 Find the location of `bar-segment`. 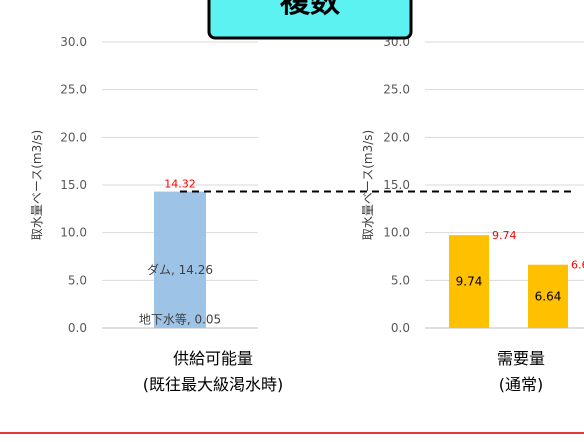

bar-segment is located at coordinates (180, 260).